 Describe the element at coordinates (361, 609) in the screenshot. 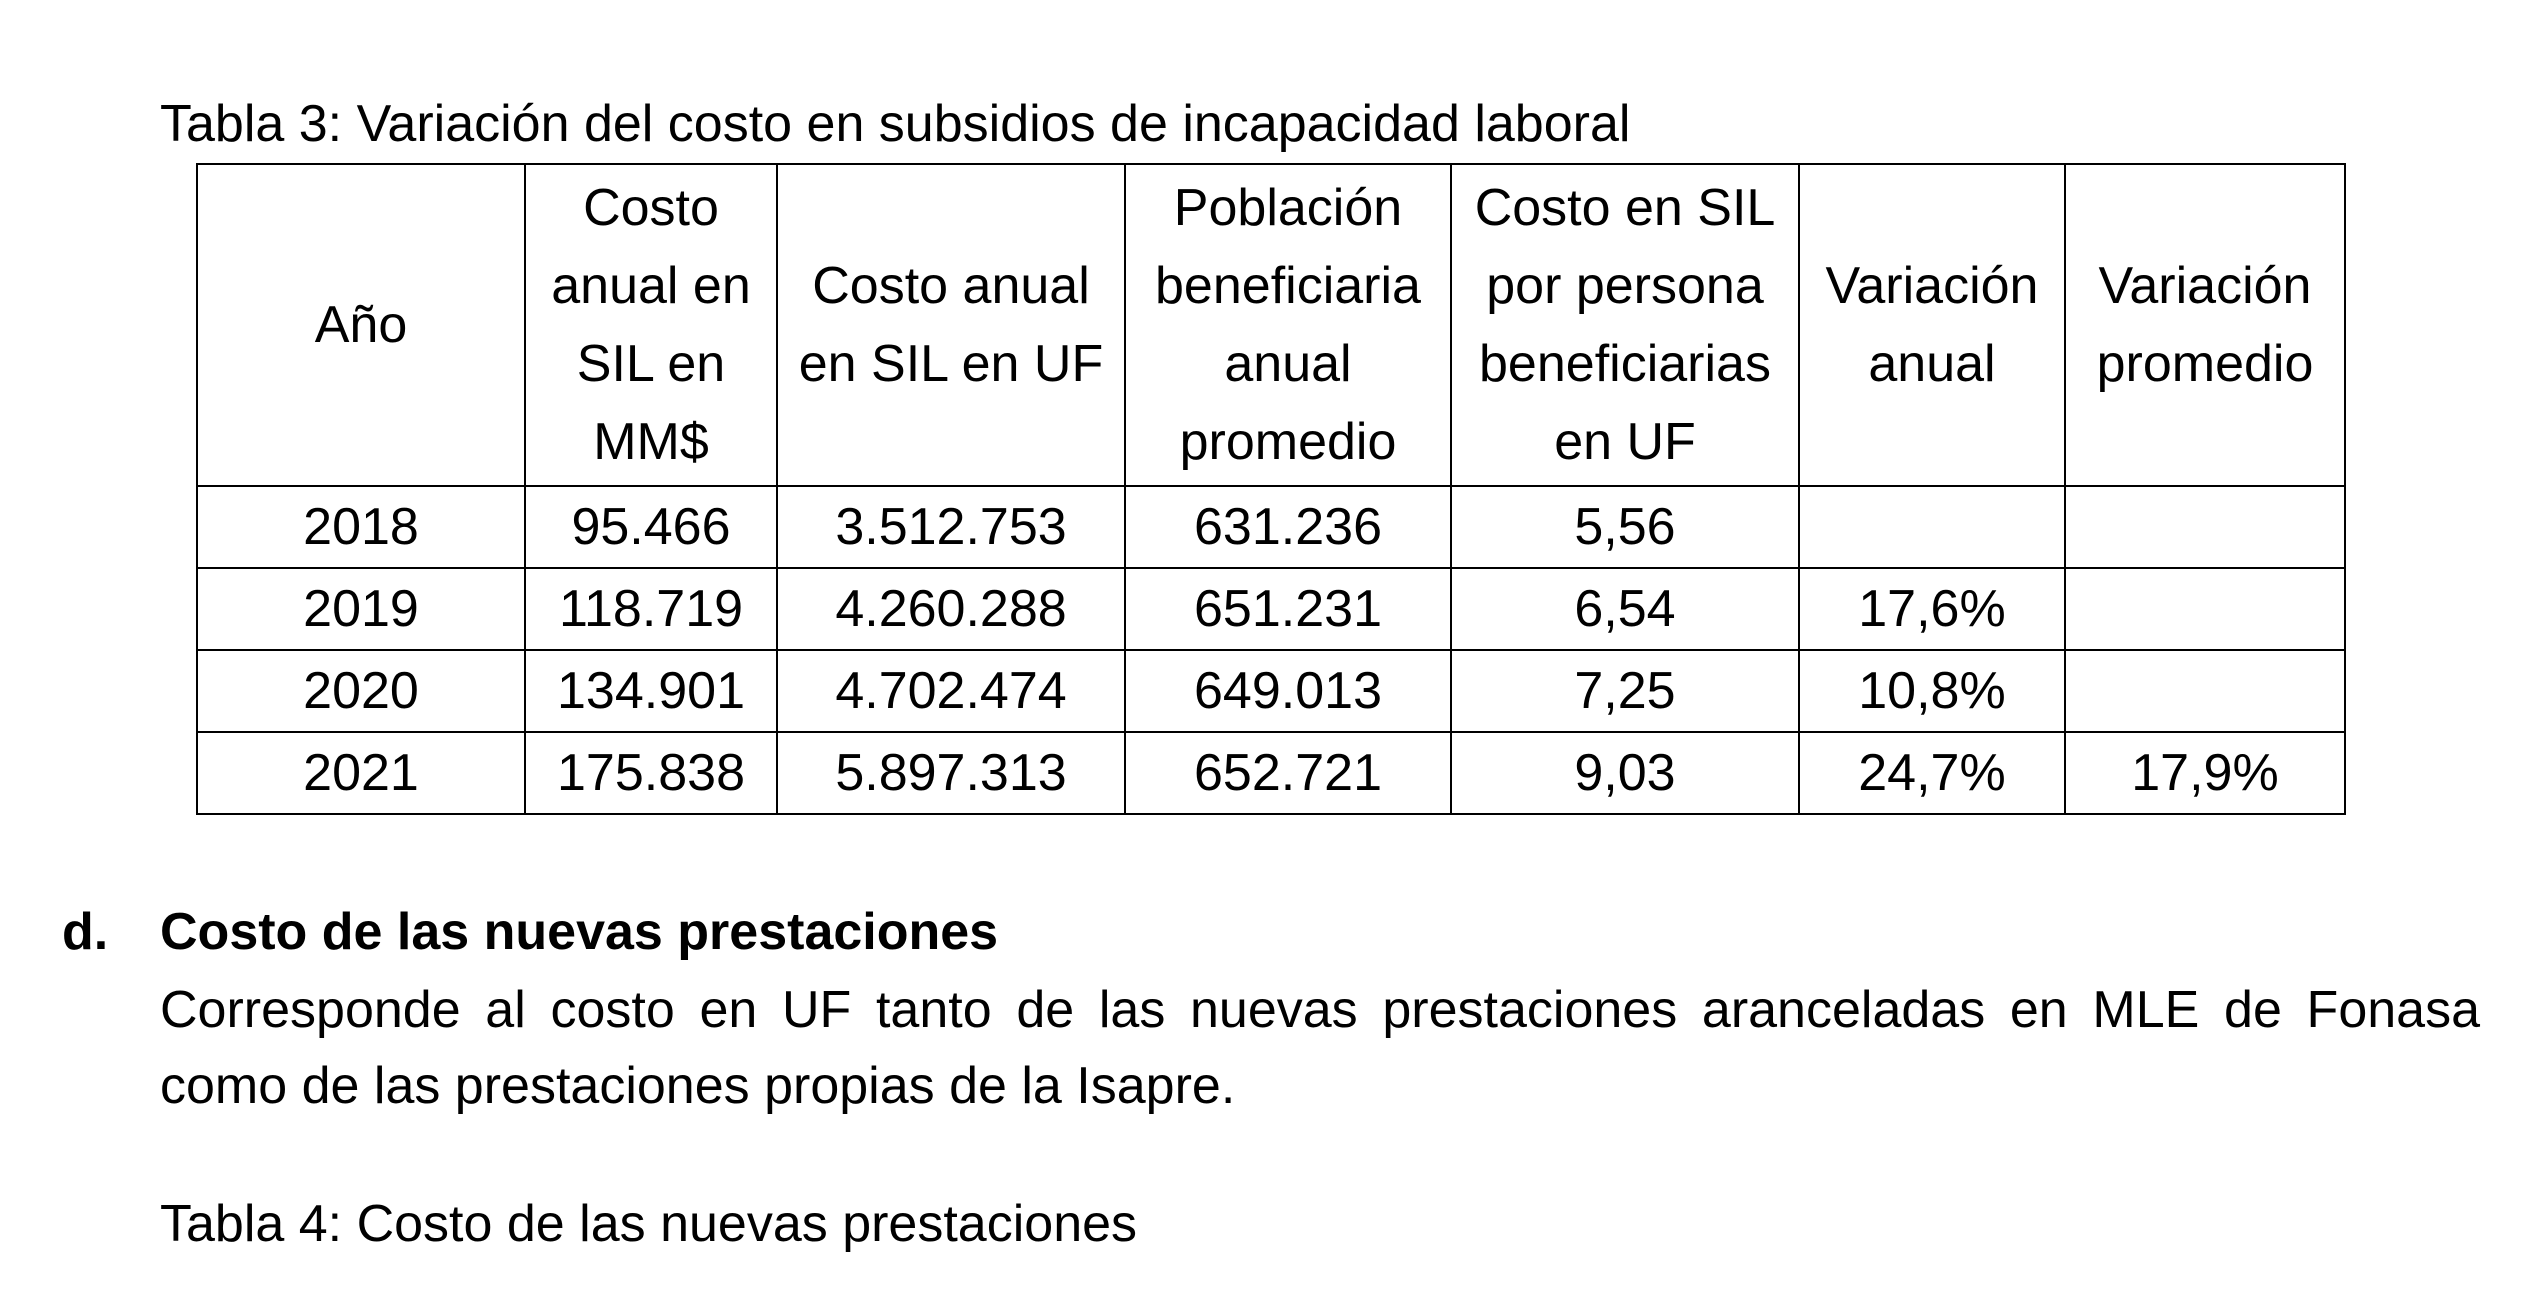

I see `table-cell: 2019` at that location.